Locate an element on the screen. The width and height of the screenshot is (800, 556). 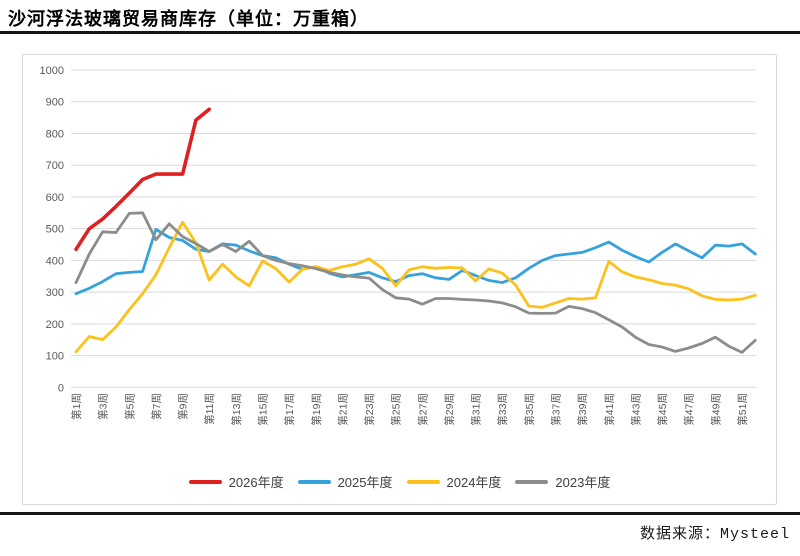
y-axis-tick-label: 100 is located at coordinates (55, 357).